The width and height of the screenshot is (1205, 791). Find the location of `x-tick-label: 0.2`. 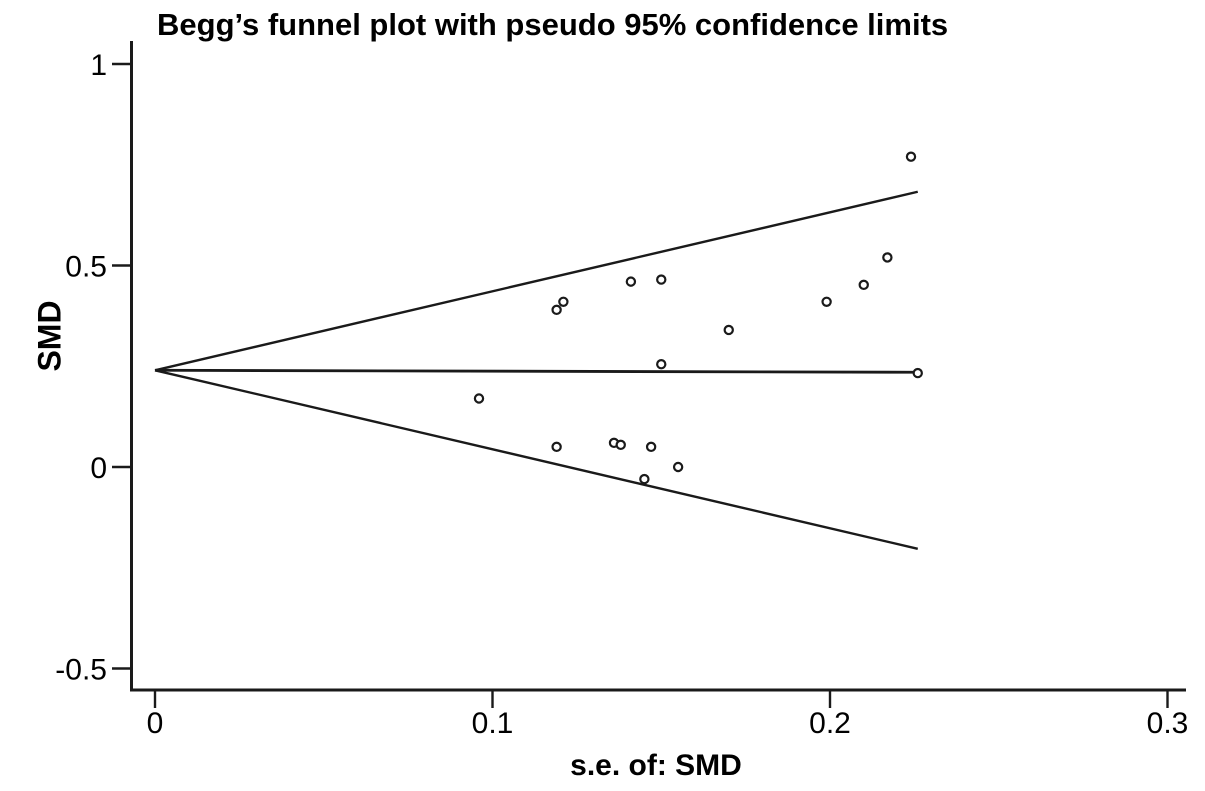

x-tick-label: 0.2 is located at coordinates (830, 723).